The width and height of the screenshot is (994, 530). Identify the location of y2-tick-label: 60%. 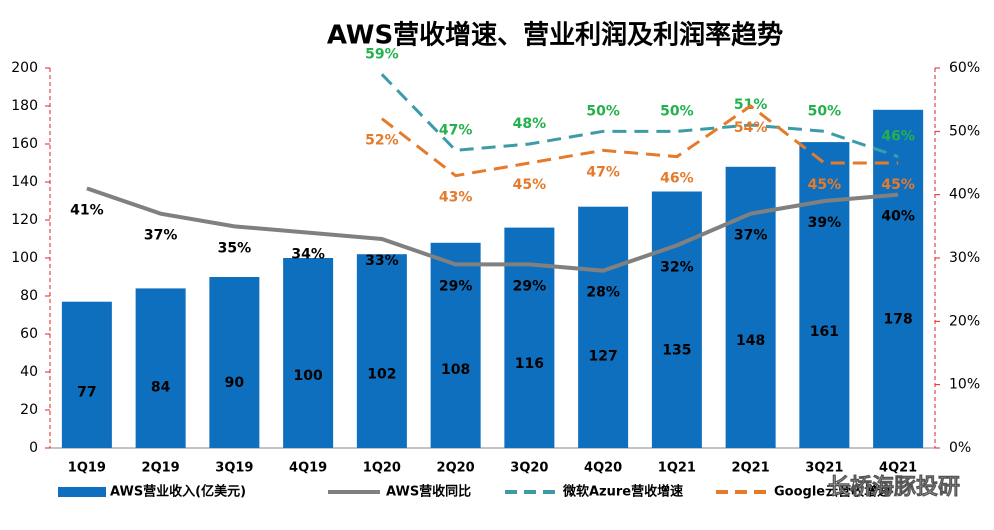
(964, 68).